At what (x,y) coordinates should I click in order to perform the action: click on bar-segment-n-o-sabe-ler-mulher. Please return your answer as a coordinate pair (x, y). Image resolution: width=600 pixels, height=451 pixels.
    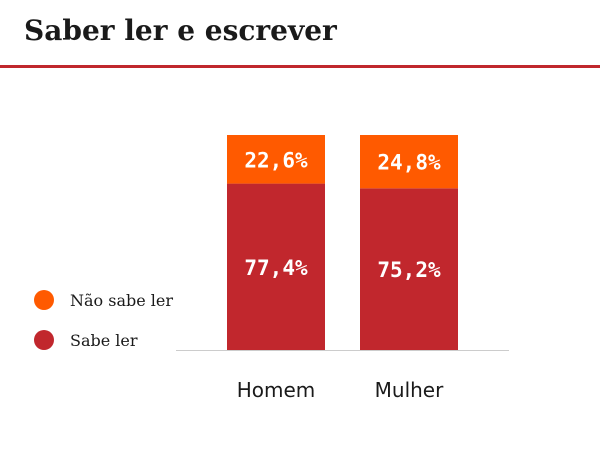
    Looking at the image, I should click on (409, 162).